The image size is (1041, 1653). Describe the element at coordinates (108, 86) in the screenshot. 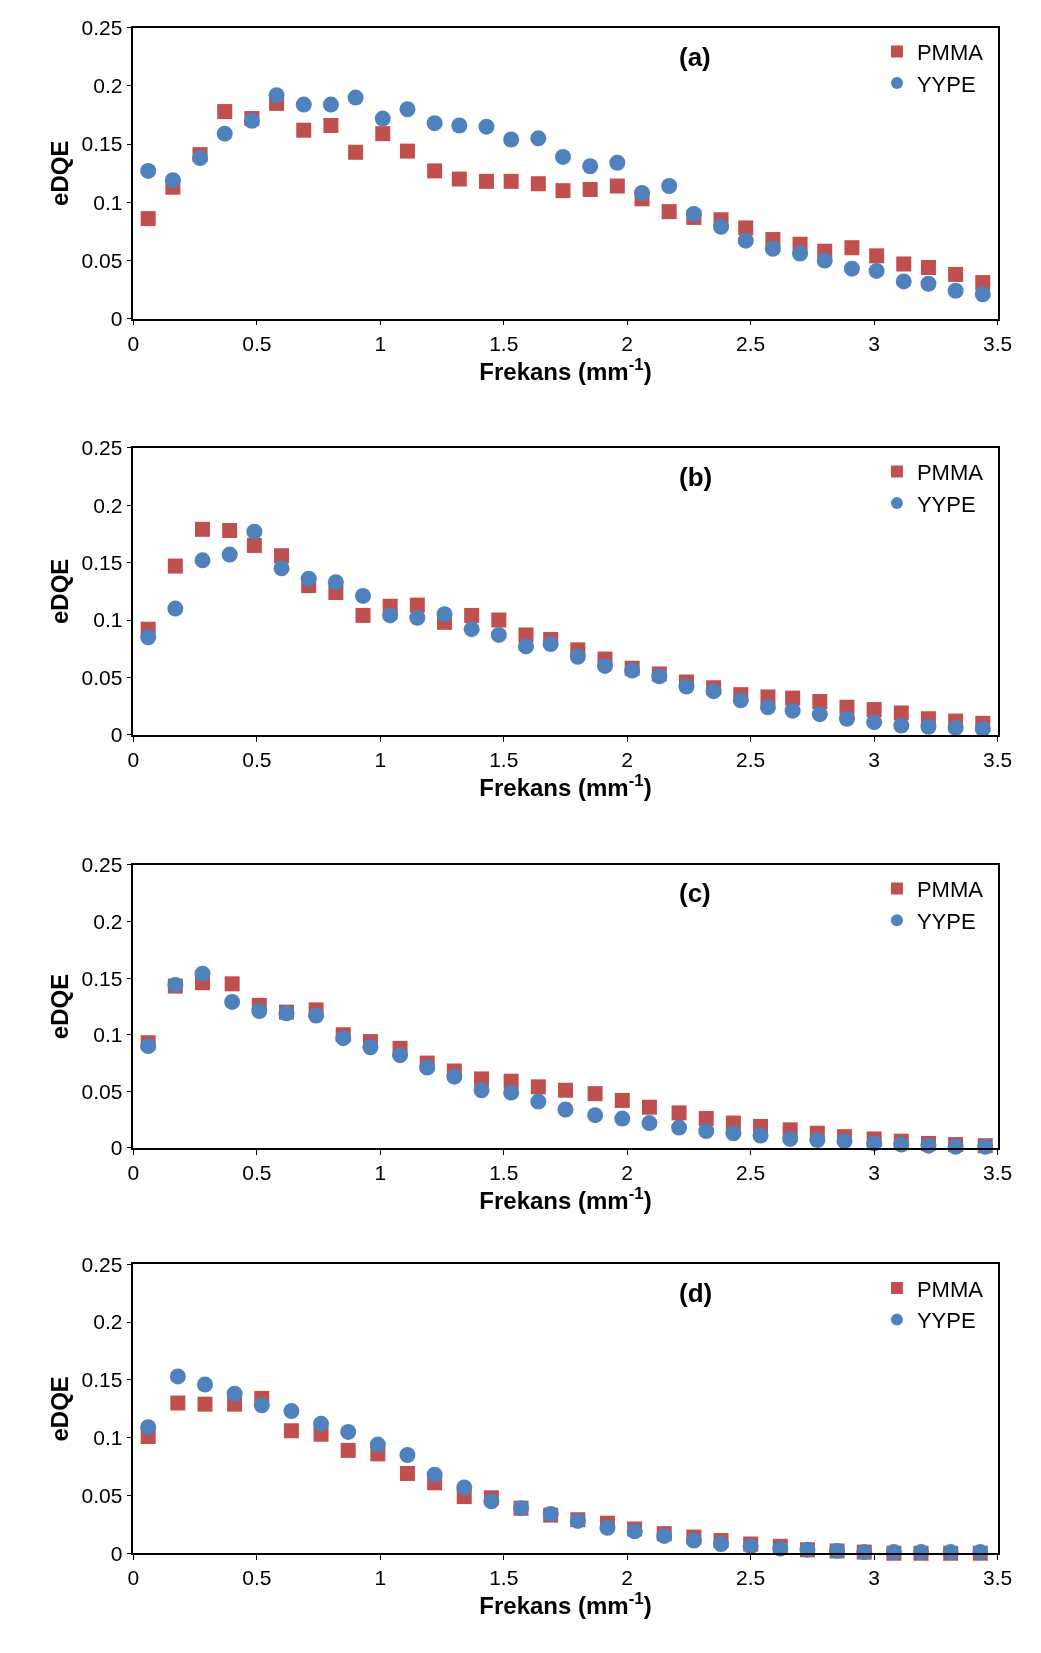

I see `y-tick-label: 0.2` at that location.